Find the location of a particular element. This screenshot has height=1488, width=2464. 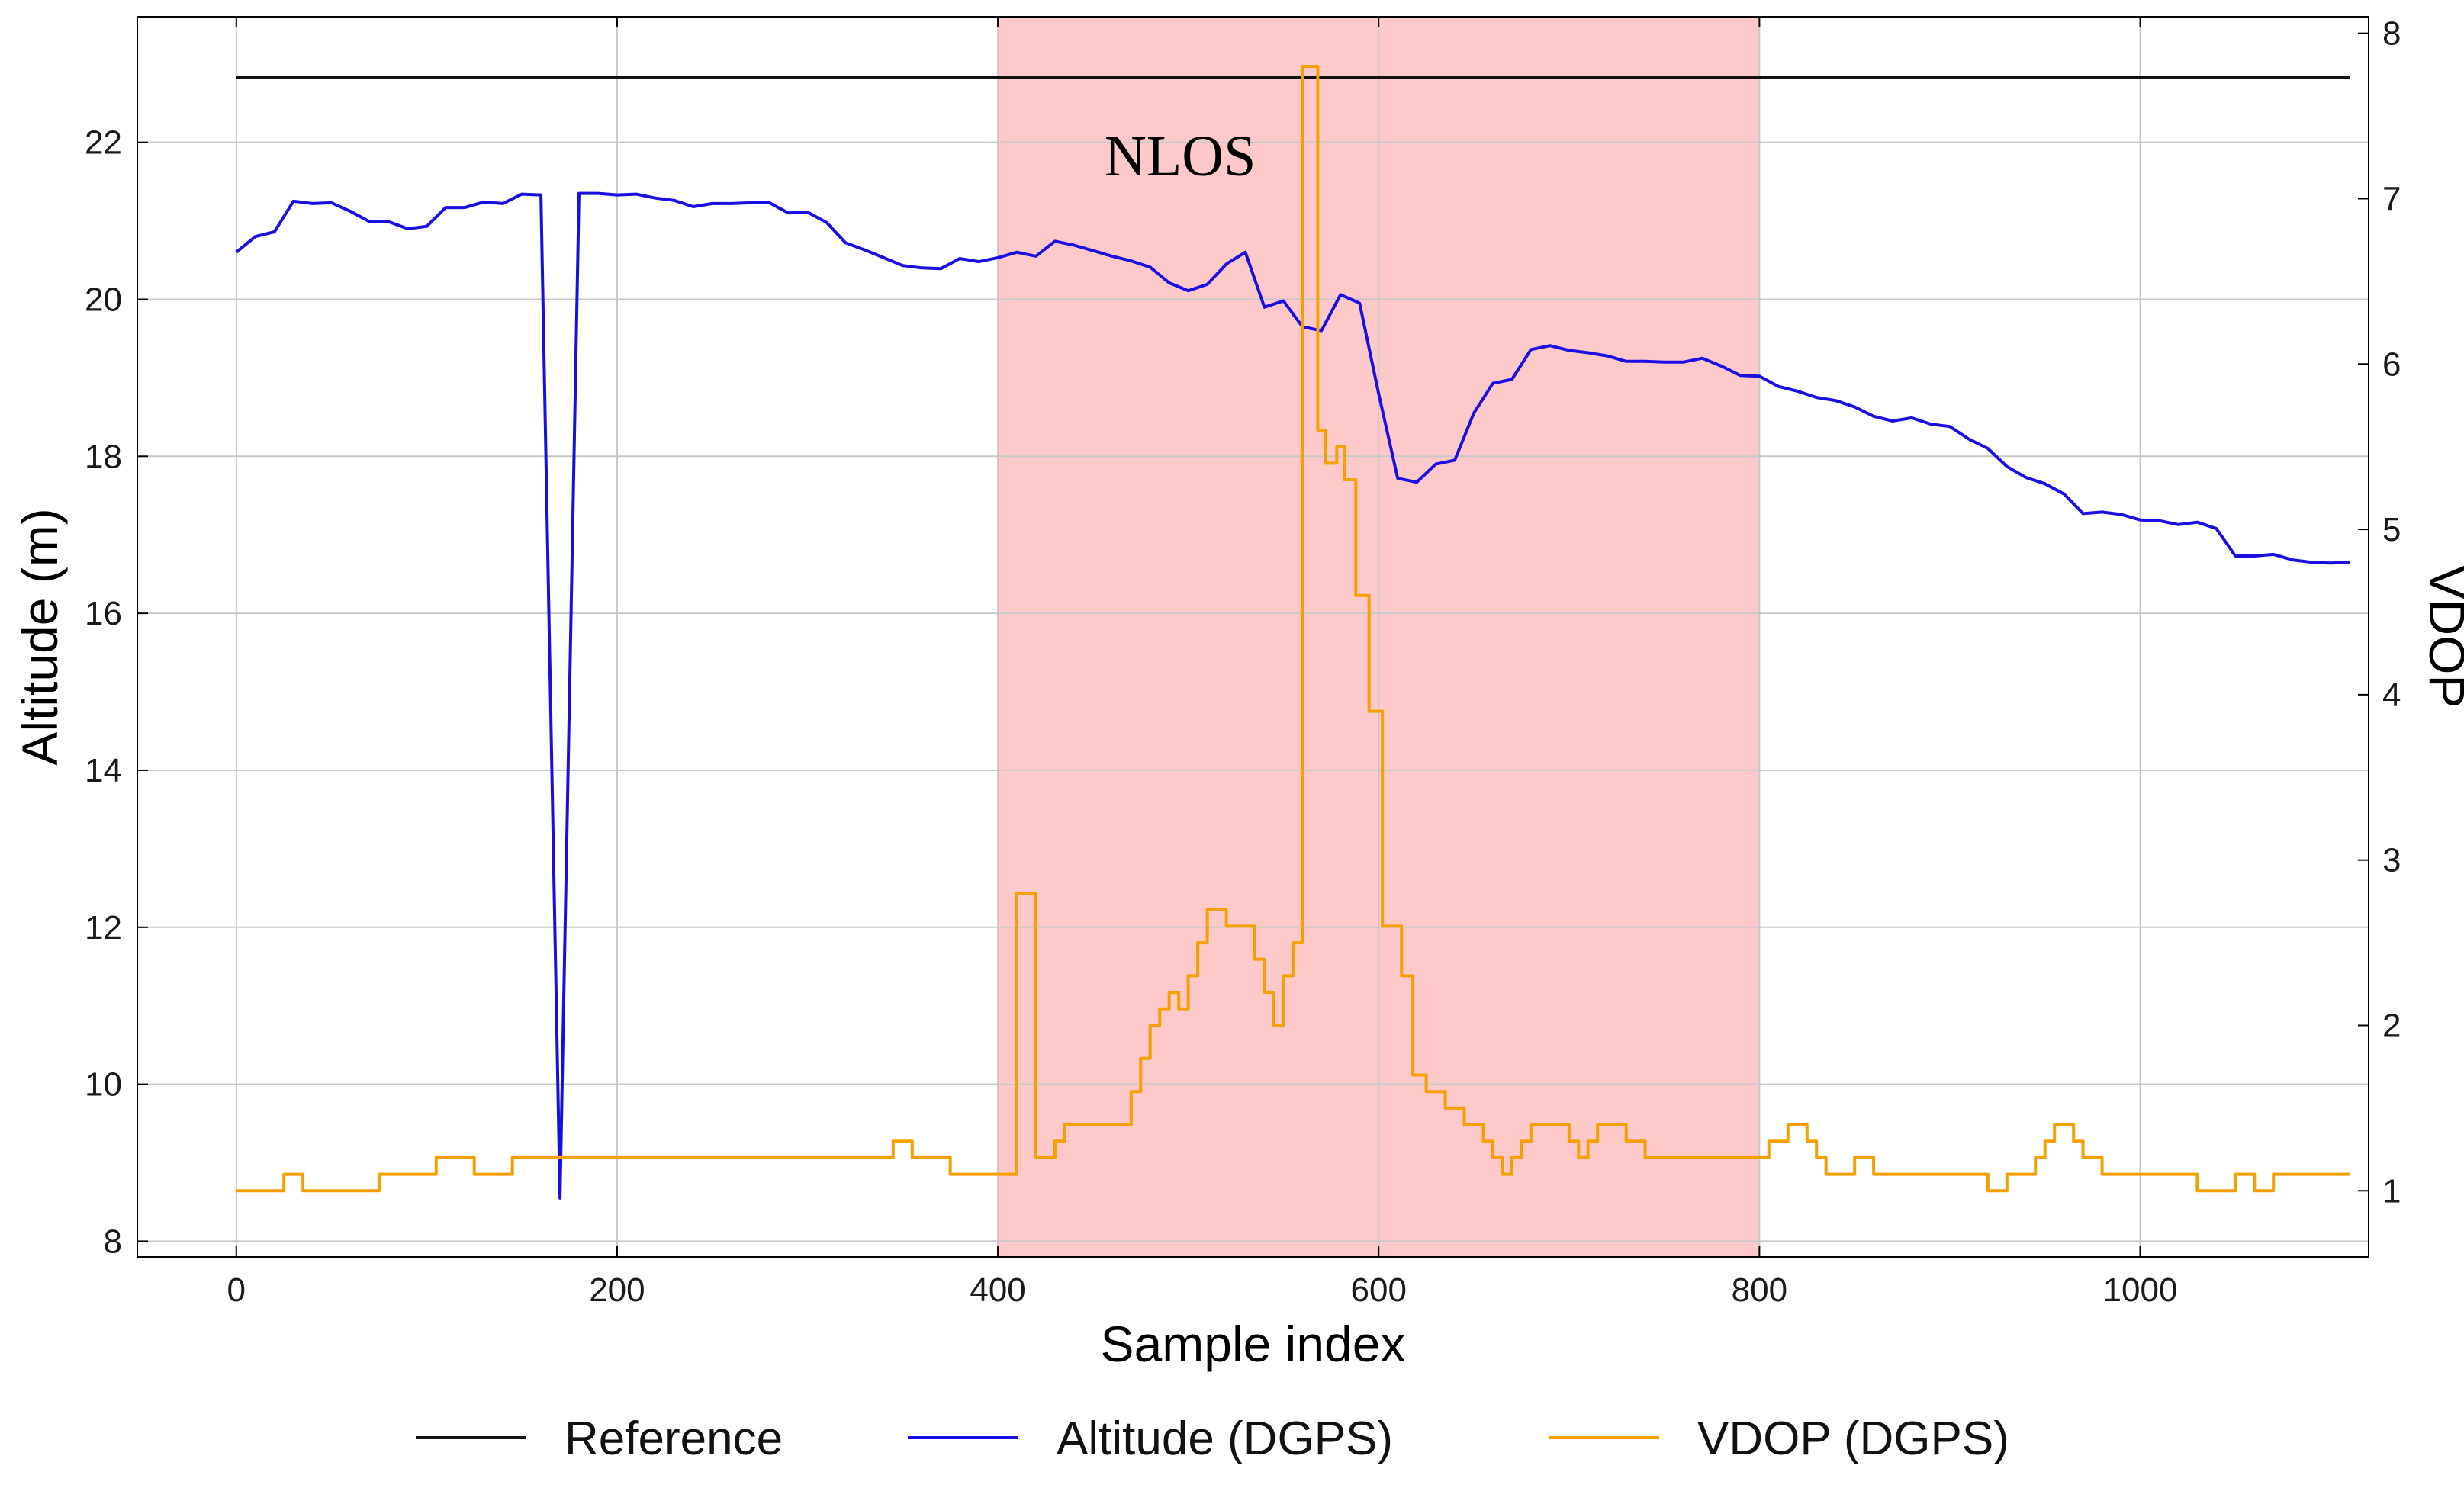

legend: Reference Altitude (DGPS) VDOP (DGPS) is located at coordinates (1212, 1438).